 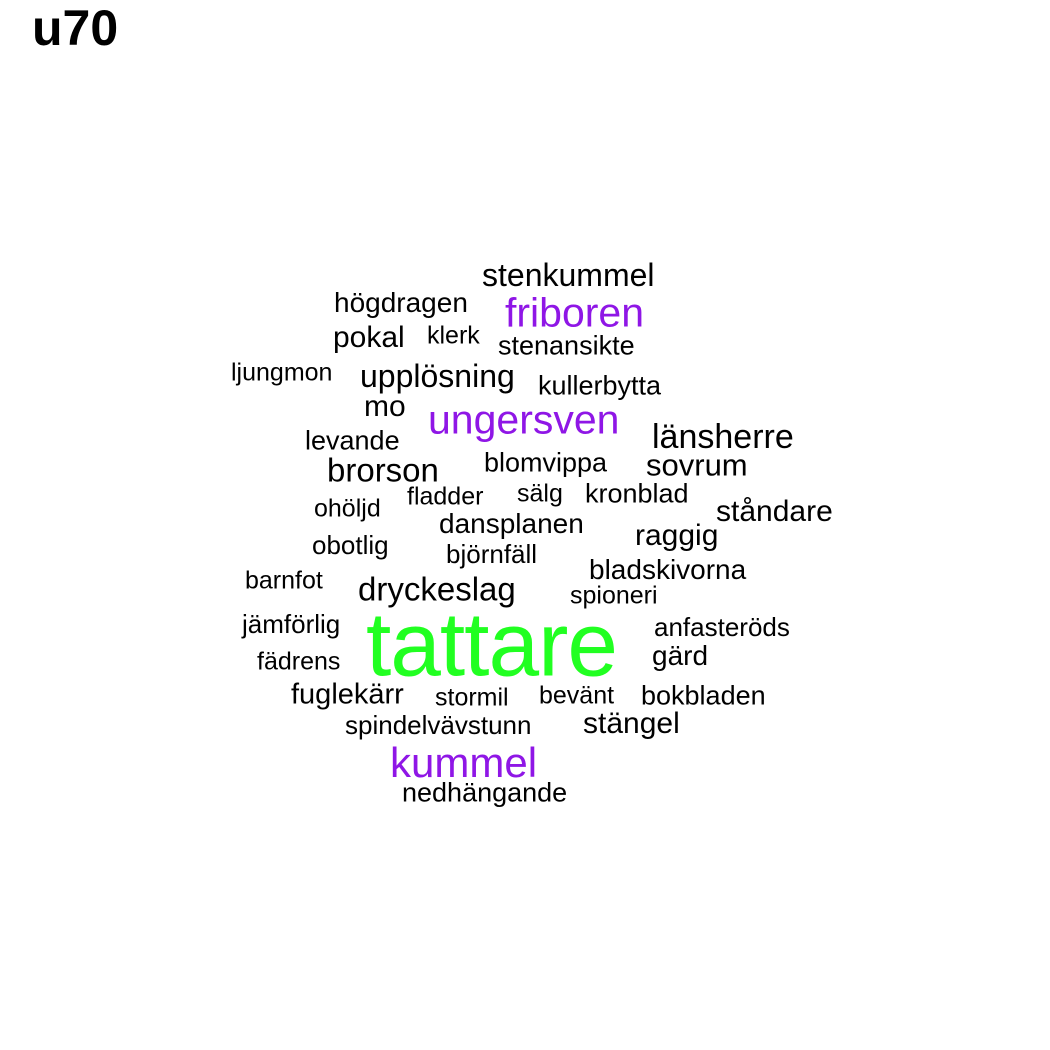 What do you see at coordinates (350, 545) in the screenshot?
I see `word-23: obotlig` at bounding box center [350, 545].